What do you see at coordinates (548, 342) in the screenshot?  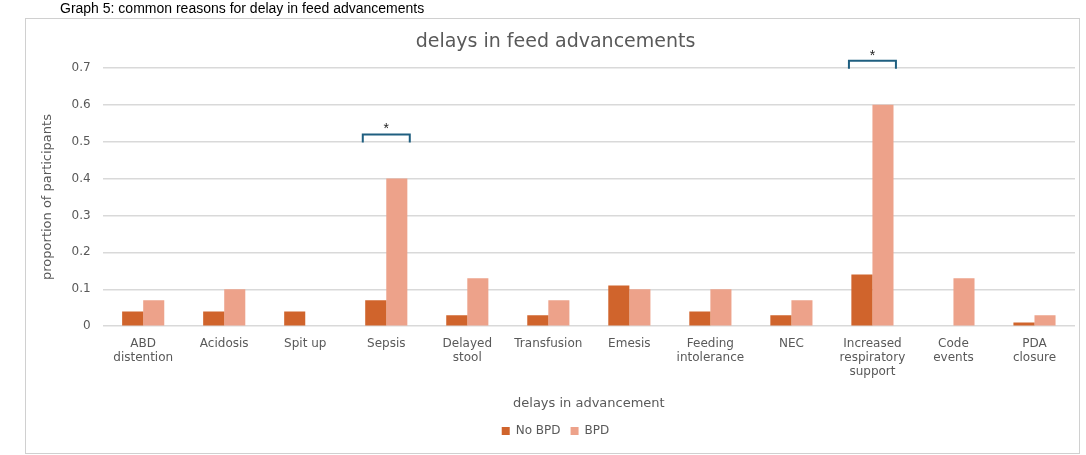 I see `x-tick-label: Transfusion` at bounding box center [548, 342].